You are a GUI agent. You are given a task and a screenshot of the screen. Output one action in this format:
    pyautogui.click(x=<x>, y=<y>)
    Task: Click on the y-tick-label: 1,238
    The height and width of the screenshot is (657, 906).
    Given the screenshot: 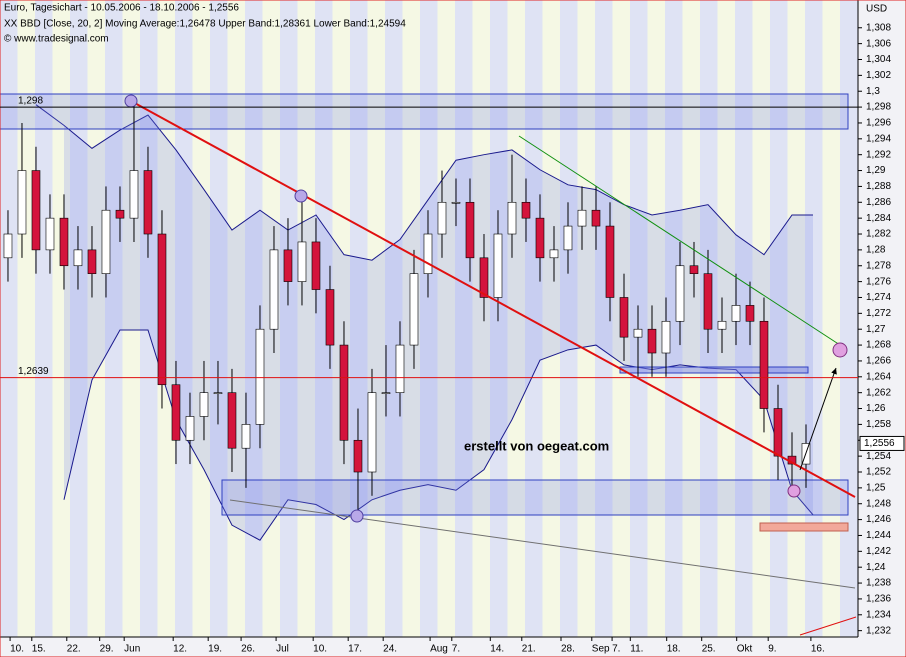 What is the action you would take?
    pyautogui.click(x=878, y=583)
    